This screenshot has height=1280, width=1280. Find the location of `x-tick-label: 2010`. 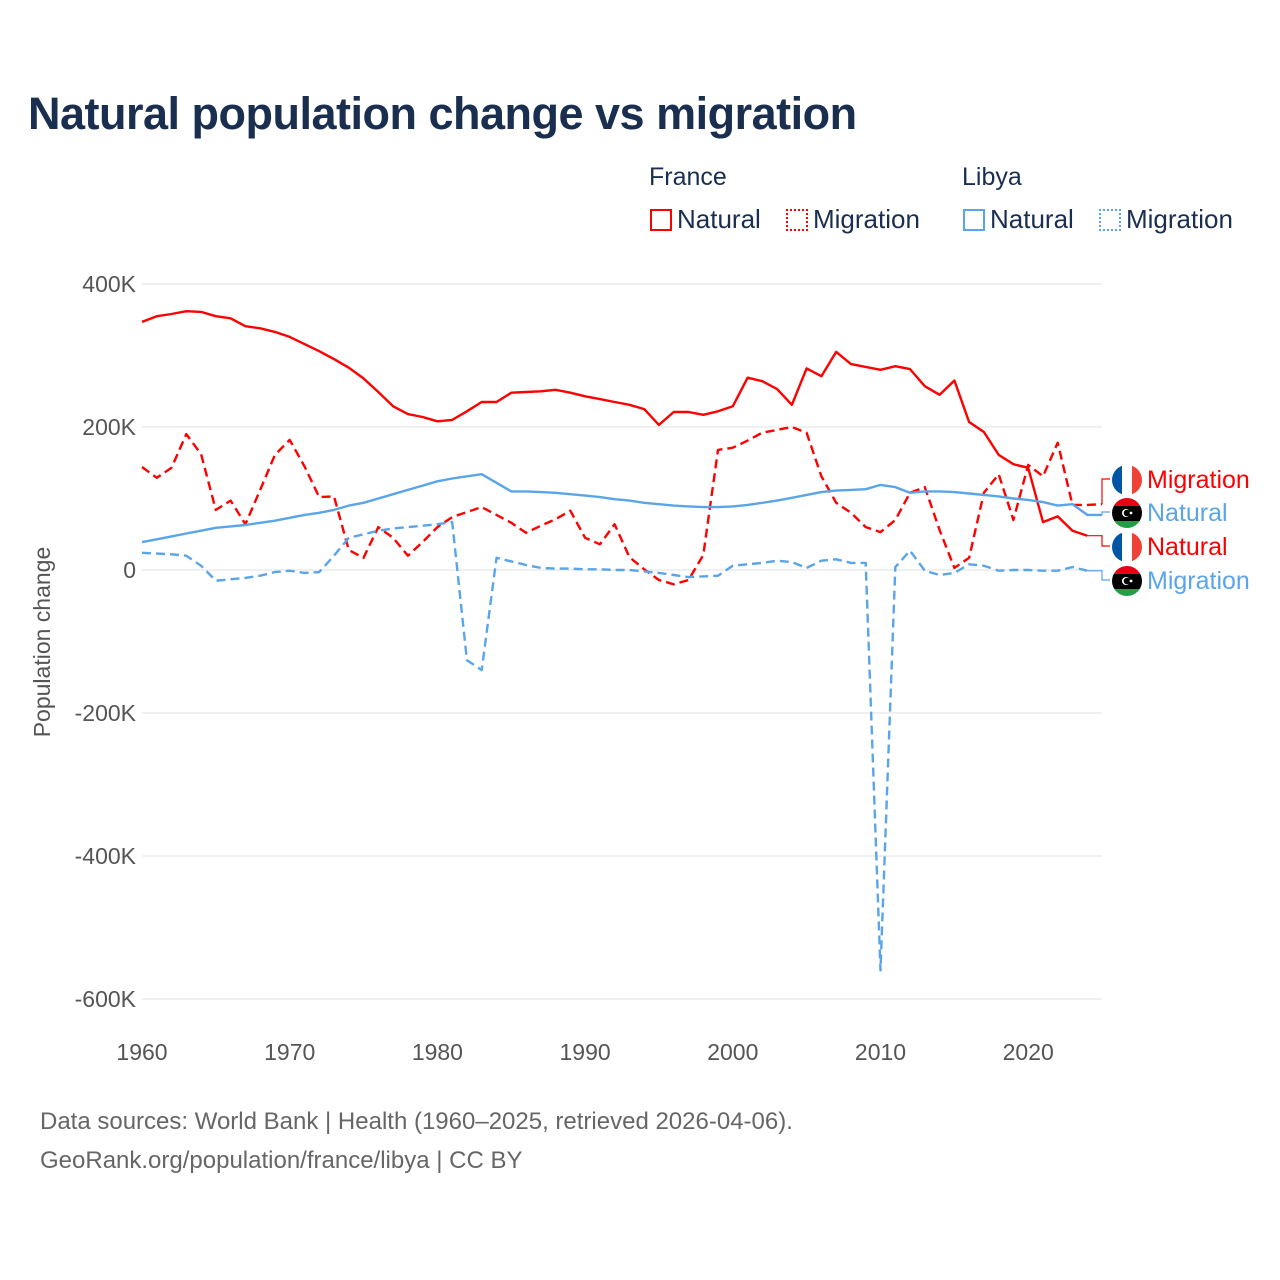

x-tick-label: 2010 is located at coordinates (880, 1052).